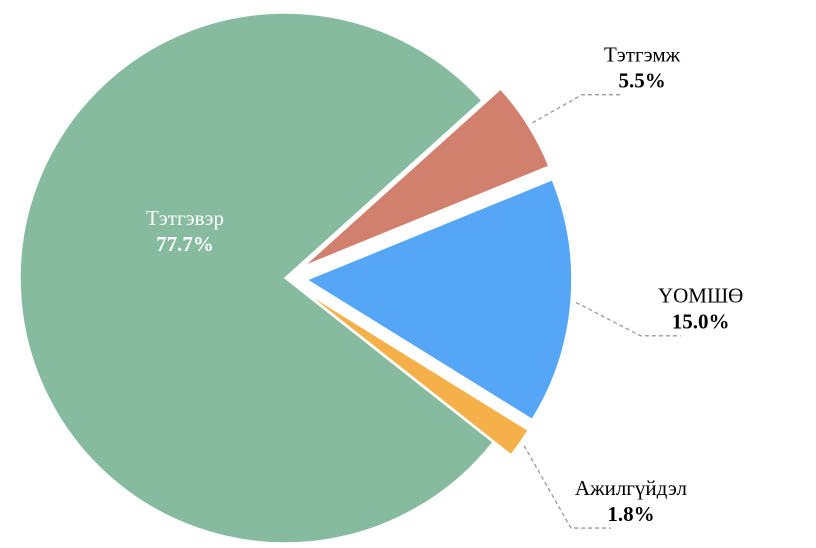  Describe the element at coordinates (641, 81) in the screenshot. I see `slice-value: 5.5%` at that location.